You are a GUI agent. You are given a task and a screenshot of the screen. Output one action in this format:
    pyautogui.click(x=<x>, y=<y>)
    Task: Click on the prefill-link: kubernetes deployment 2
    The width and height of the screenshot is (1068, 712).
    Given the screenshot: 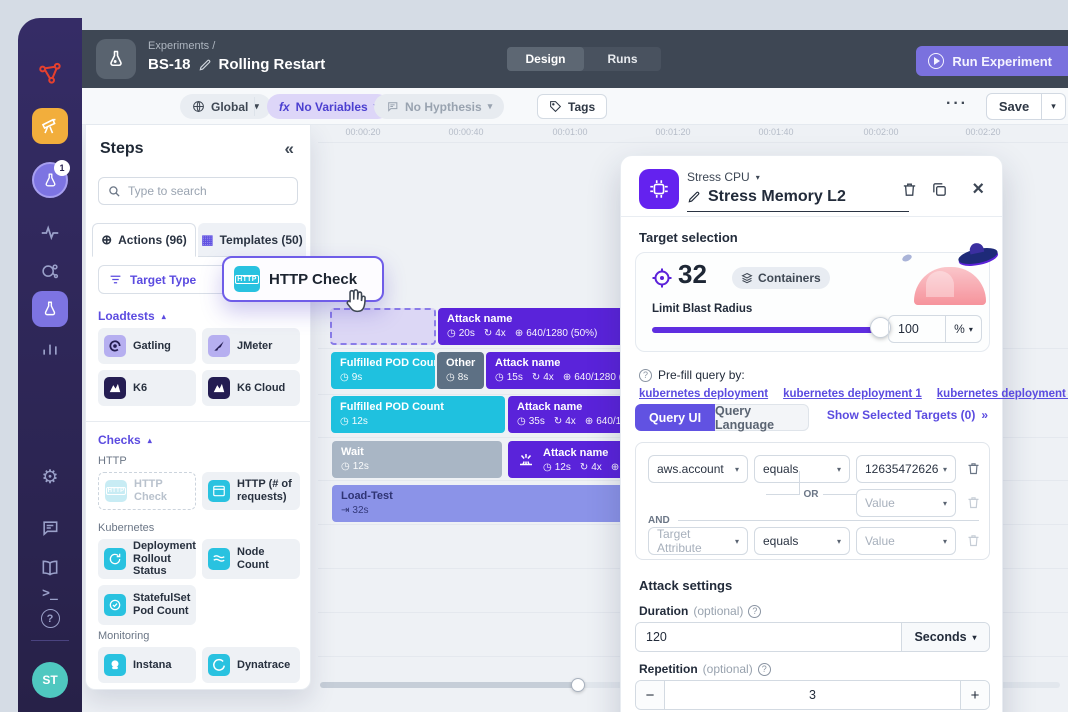 What is the action you would take?
    pyautogui.click(x=1002, y=394)
    